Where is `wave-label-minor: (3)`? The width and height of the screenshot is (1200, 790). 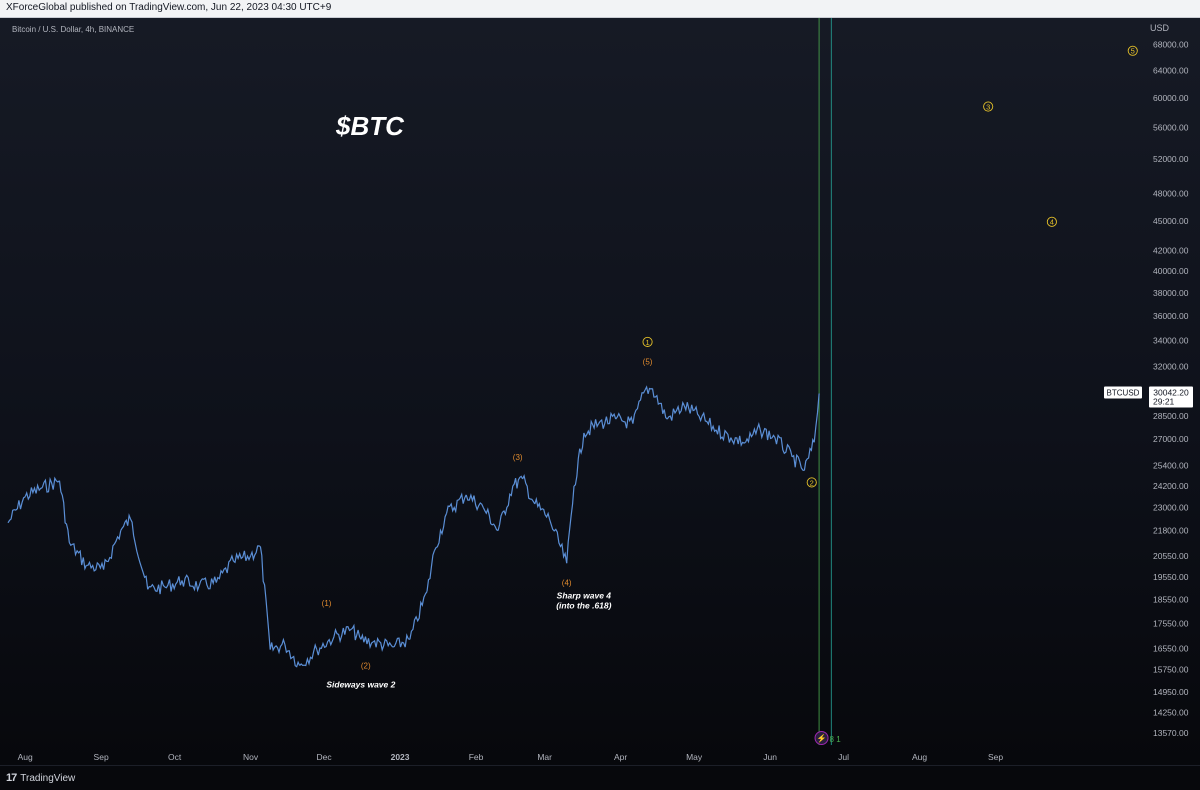
wave-label-minor: (3) is located at coordinates (518, 457).